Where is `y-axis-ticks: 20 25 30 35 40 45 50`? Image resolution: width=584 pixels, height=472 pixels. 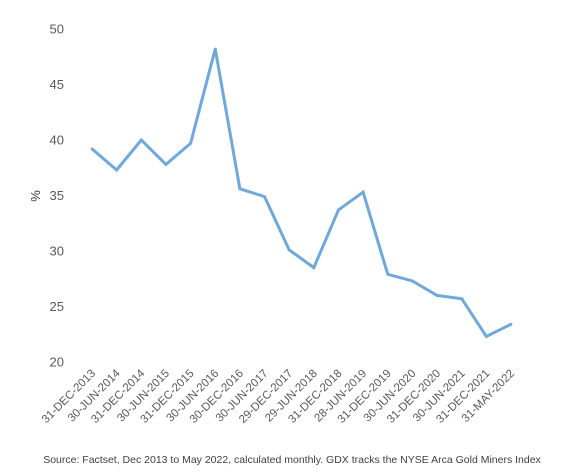 y-axis-ticks: 20 25 30 35 40 45 50 is located at coordinates (57, 196).